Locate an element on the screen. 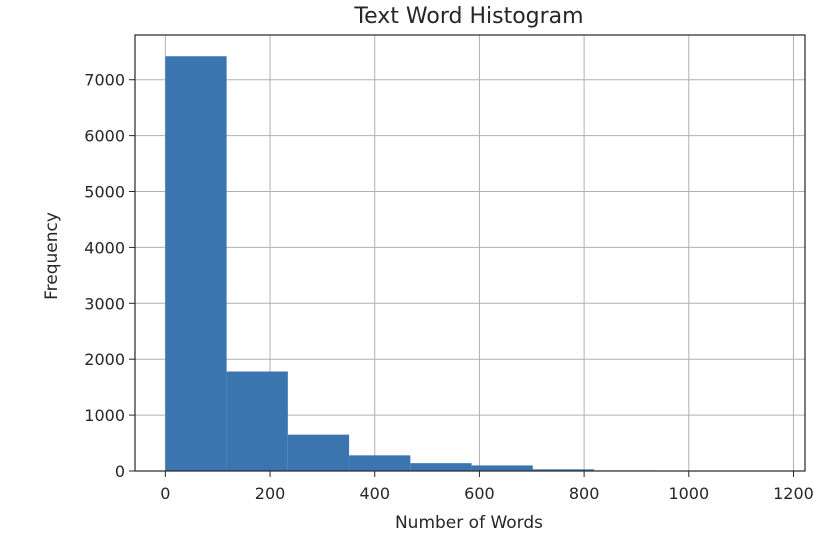  y-tick-label: 0 is located at coordinates (120, 471).